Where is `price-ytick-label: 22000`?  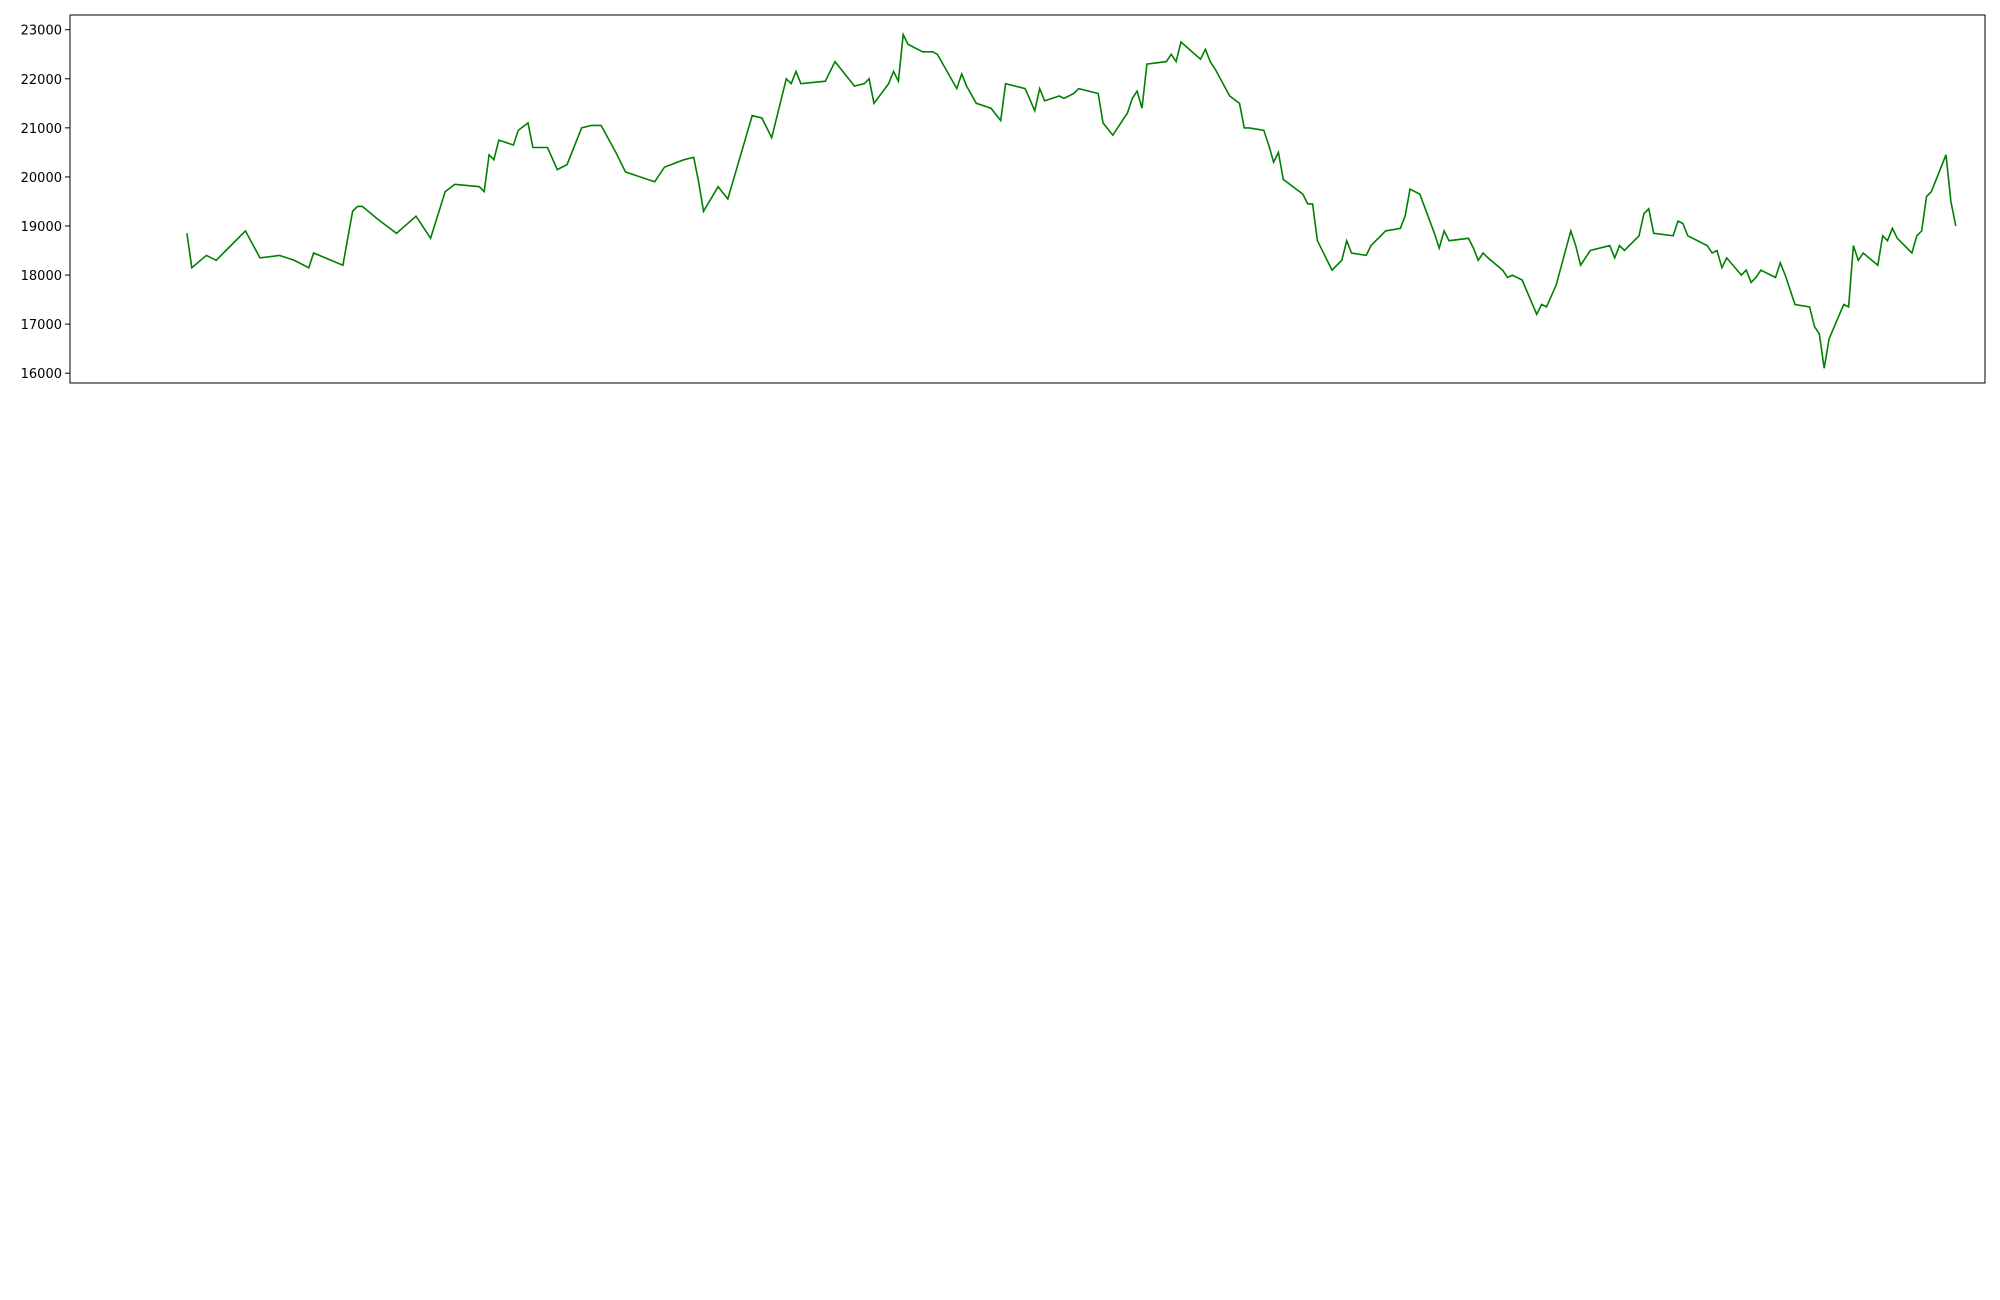
price-ytick-label: 22000 is located at coordinates (41, 80).